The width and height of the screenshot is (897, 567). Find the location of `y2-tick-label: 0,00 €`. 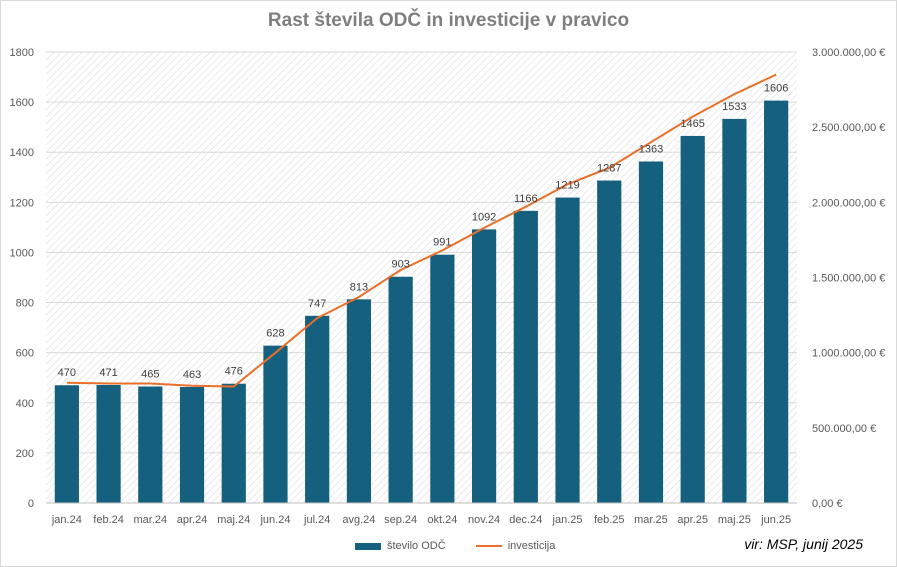

y2-tick-label: 0,00 € is located at coordinates (827, 504).